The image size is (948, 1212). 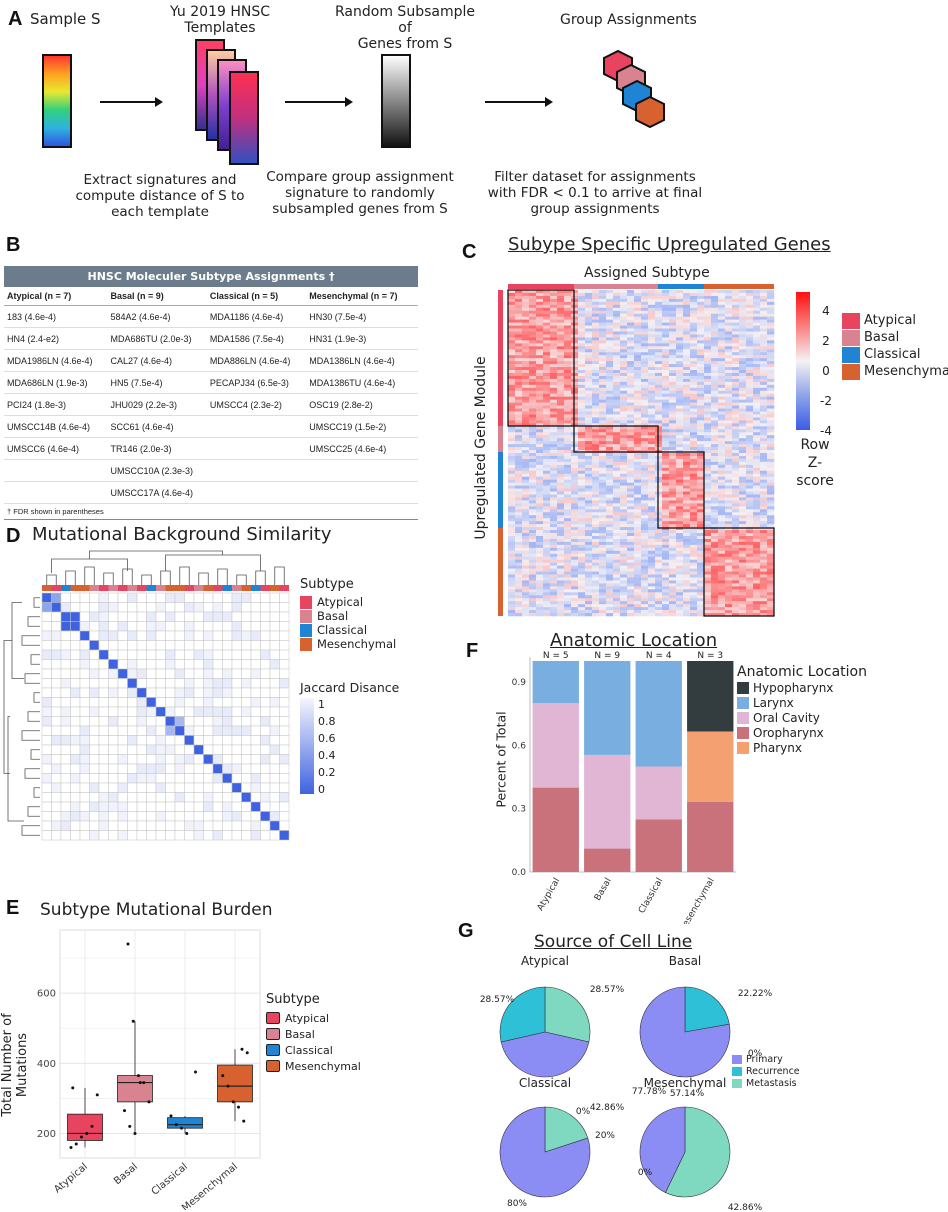 I want to click on pie-slice-metastasis, so click(x=567, y=1014).